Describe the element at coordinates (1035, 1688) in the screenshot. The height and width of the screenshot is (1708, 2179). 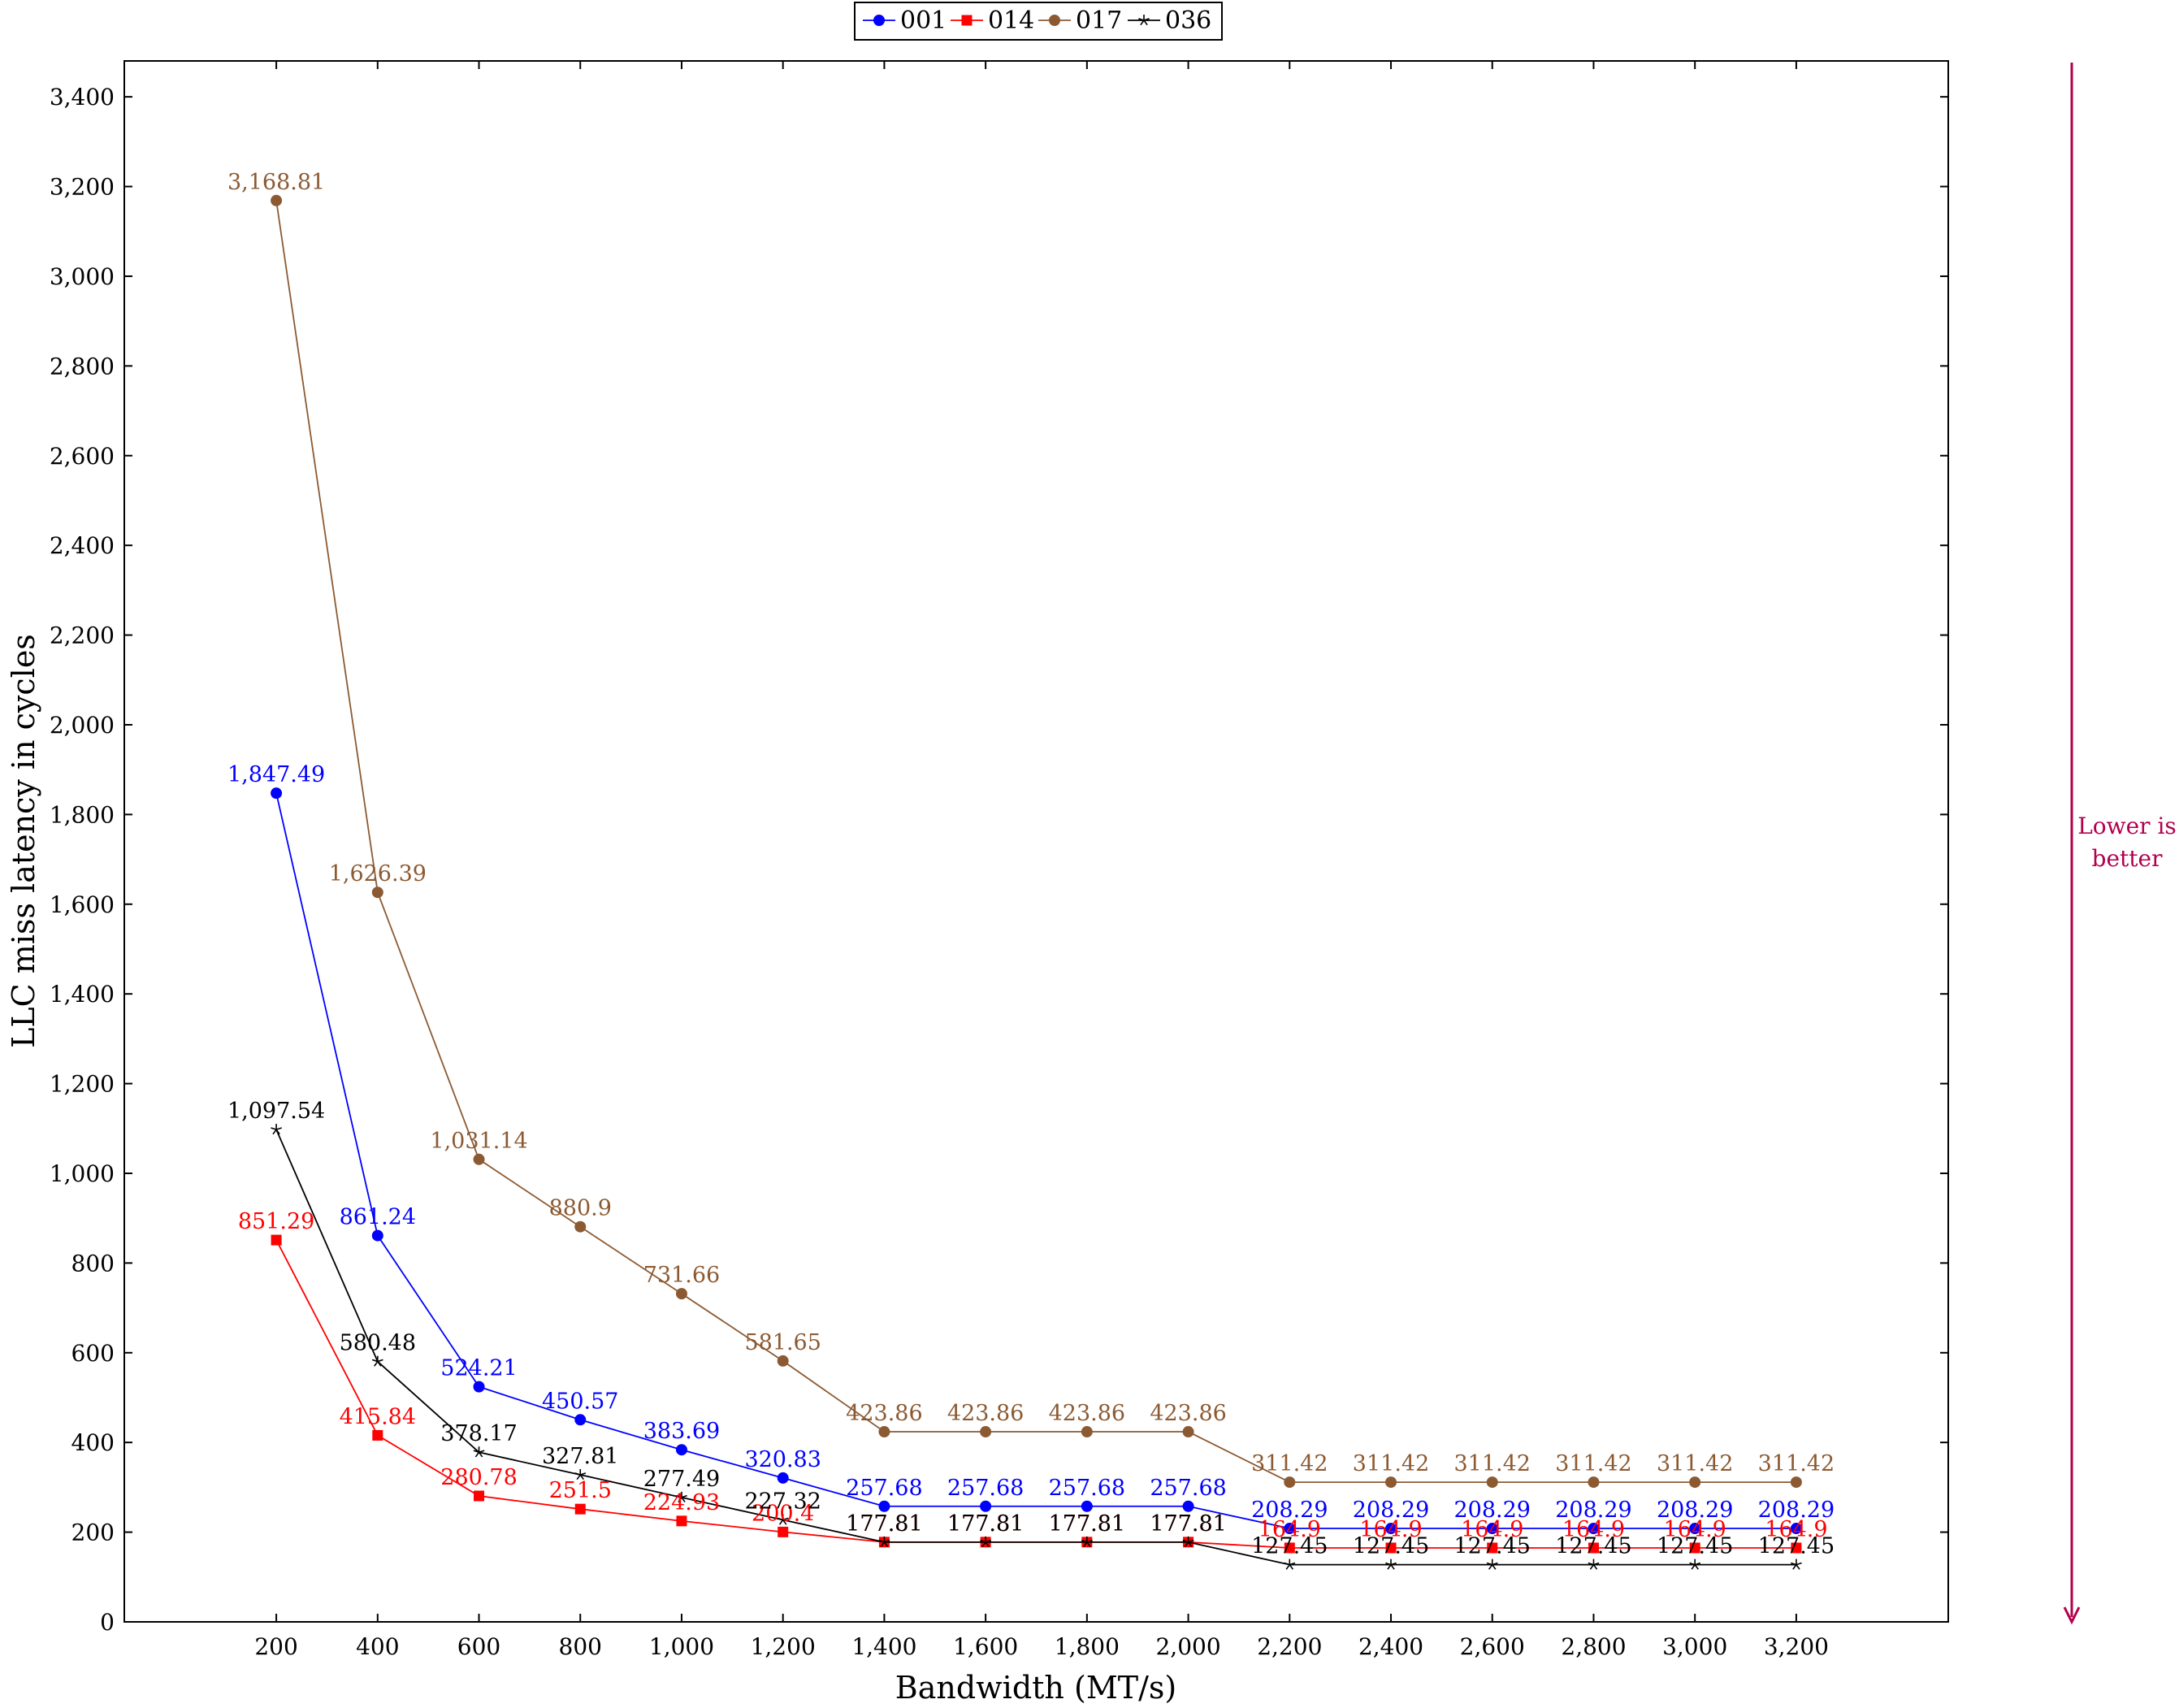
I see `x-axis-title: Bandwidth (MT/s)` at that location.